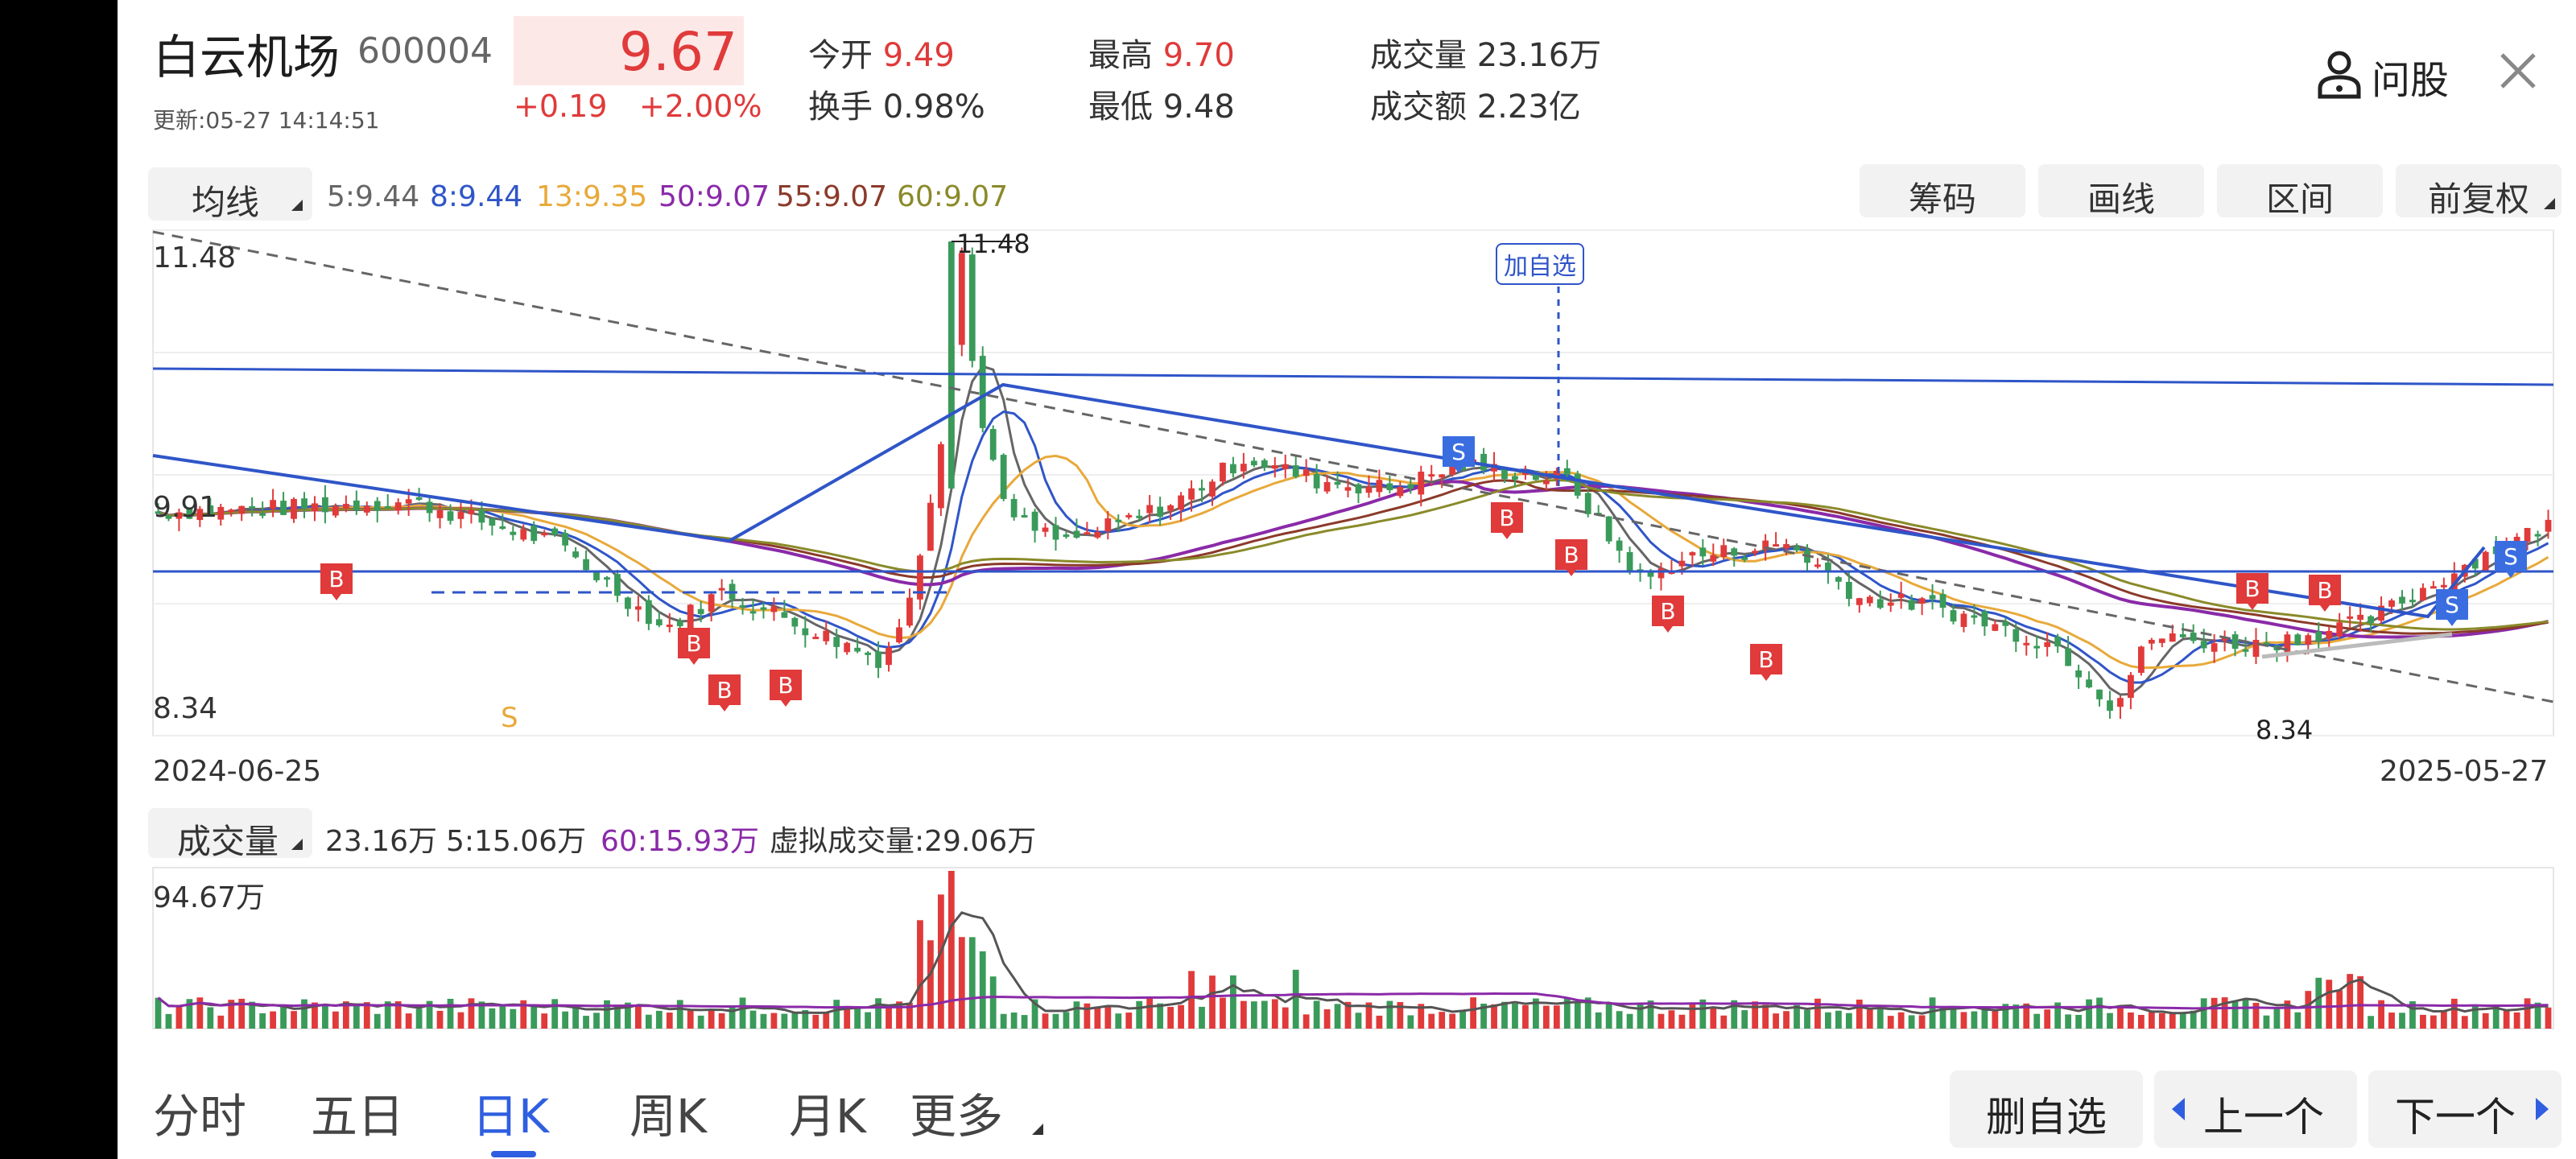 The height and width of the screenshot is (1159, 2576). I want to click on prev-stock-button: 上一个, so click(2255, 1109).